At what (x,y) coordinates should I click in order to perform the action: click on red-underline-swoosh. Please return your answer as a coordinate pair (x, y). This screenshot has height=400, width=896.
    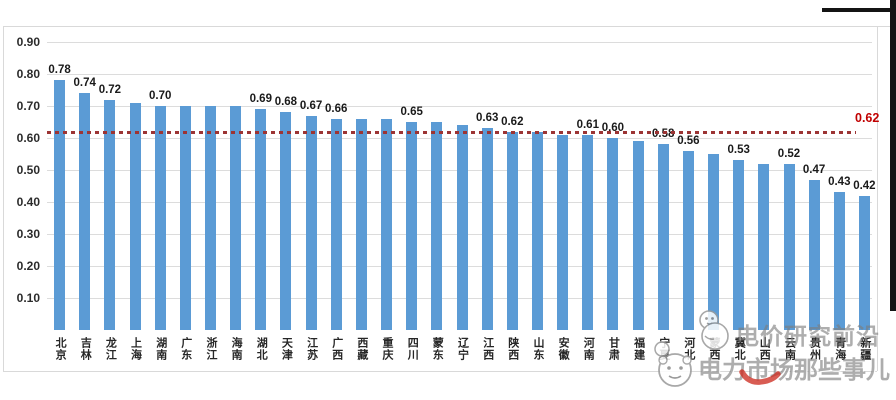
    Looking at the image, I should click on (760, 377).